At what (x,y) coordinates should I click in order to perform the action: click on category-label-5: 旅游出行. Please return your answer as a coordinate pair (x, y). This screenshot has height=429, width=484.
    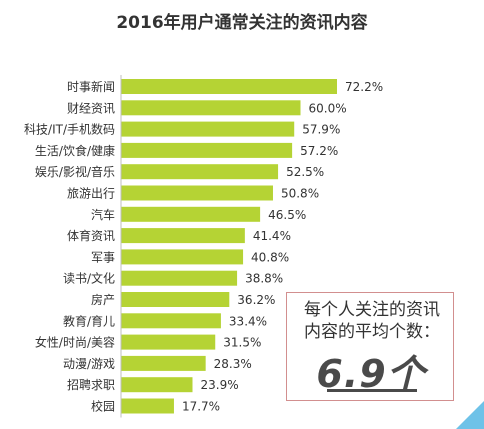
    Looking at the image, I should click on (91, 194).